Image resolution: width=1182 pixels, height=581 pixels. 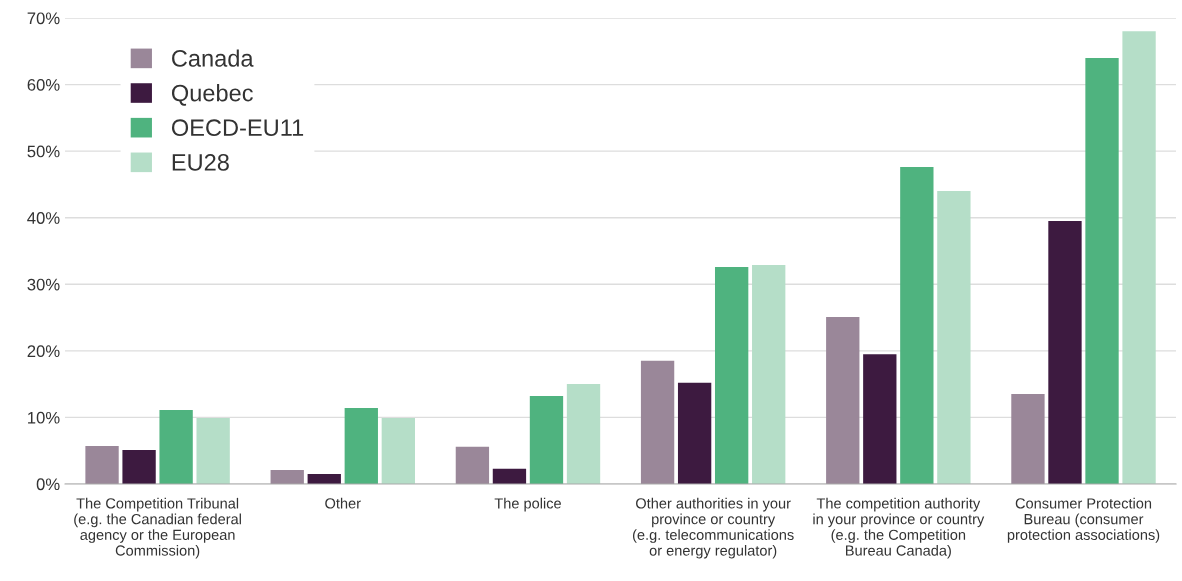 What do you see at coordinates (343, 503) in the screenshot?
I see `x-tick-label: Other` at bounding box center [343, 503].